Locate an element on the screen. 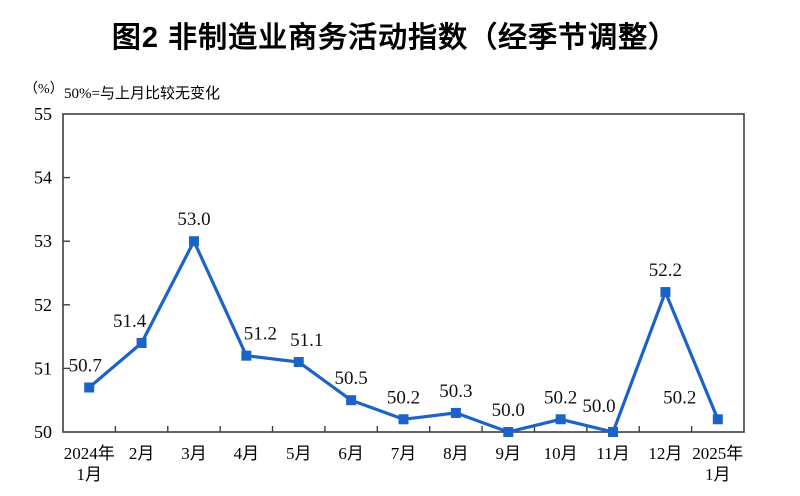 Image resolution: width=800 pixels, height=496 pixels. x-tick-label: 4月 is located at coordinates (247, 453).